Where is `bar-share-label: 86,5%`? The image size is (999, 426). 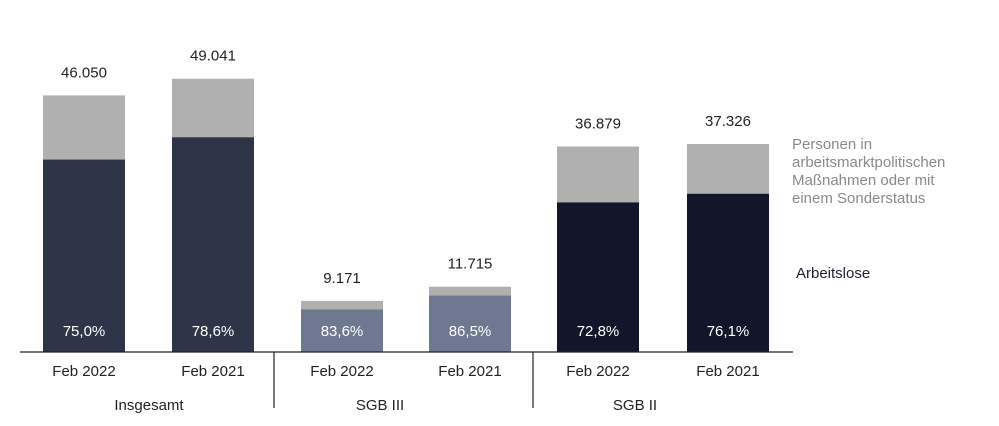
bar-share-label: 86,5% is located at coordinates (470, 331).